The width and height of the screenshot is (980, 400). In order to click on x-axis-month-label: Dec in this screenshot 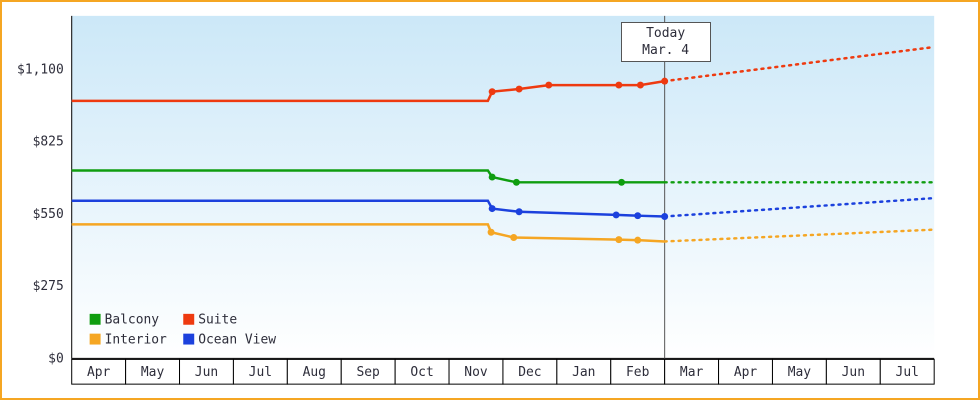, I will do `click(529, 372)`.